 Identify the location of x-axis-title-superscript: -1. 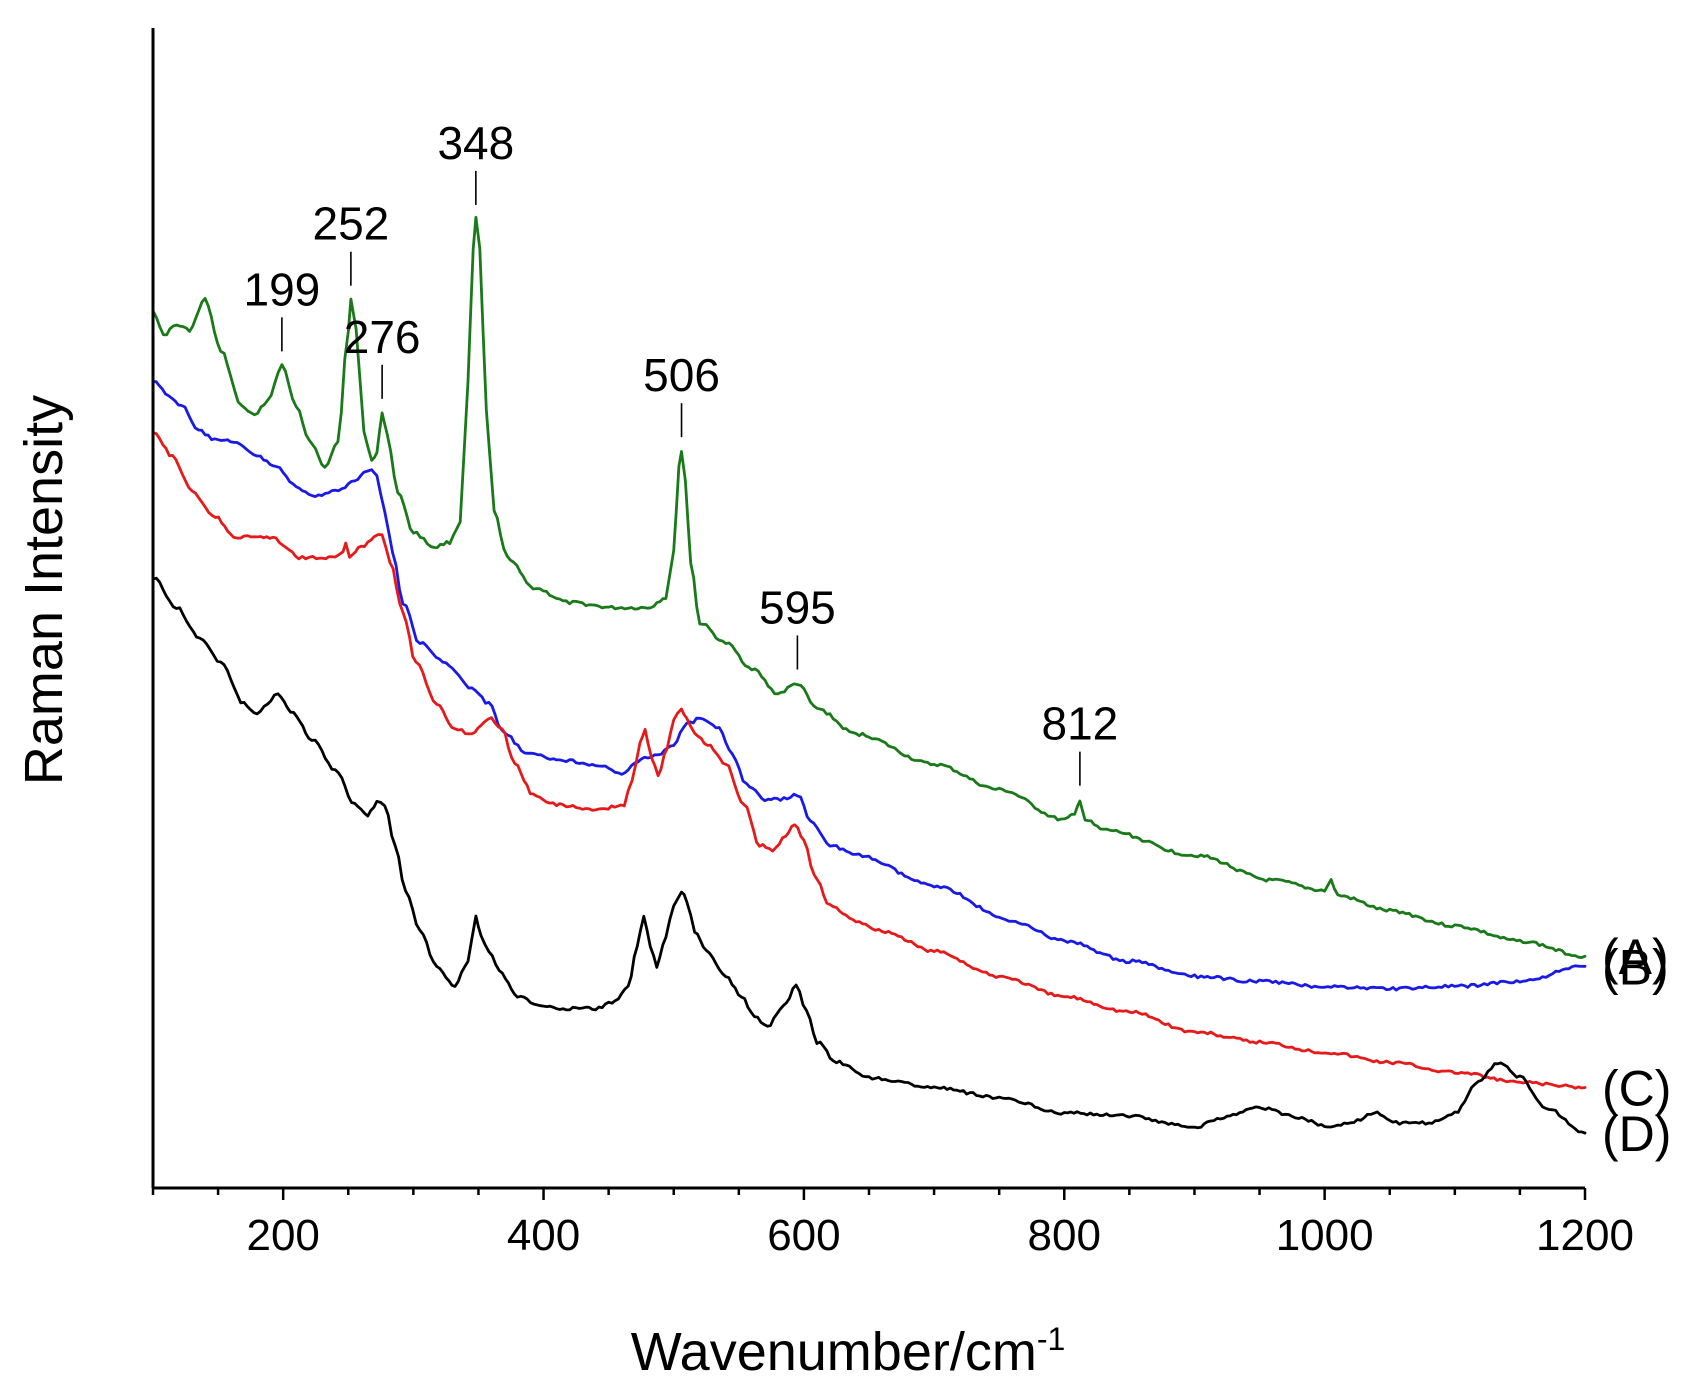
(1051, 1339).